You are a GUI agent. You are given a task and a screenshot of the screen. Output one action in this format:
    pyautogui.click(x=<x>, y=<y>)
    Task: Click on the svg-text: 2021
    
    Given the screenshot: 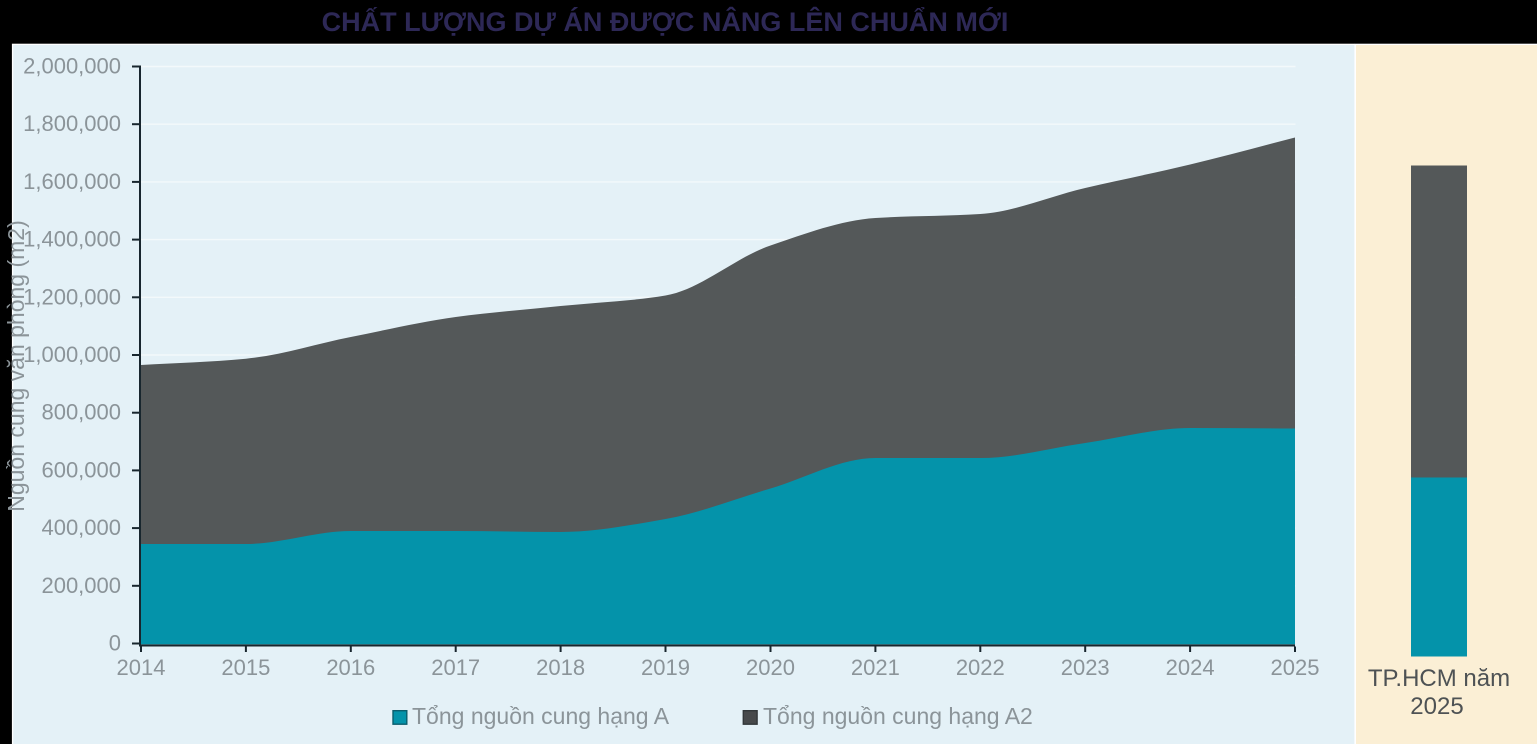 What is the action you would take?
    pyautogui.click(x=875, y=667)
    